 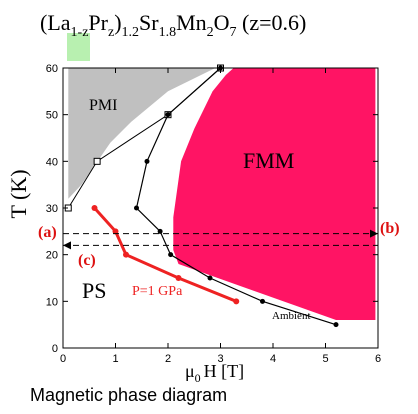 What do you see at coordinates (52, 162) in the screenshot?
I see `y-tick-label-4: 40` at bounding box center [52, 162].